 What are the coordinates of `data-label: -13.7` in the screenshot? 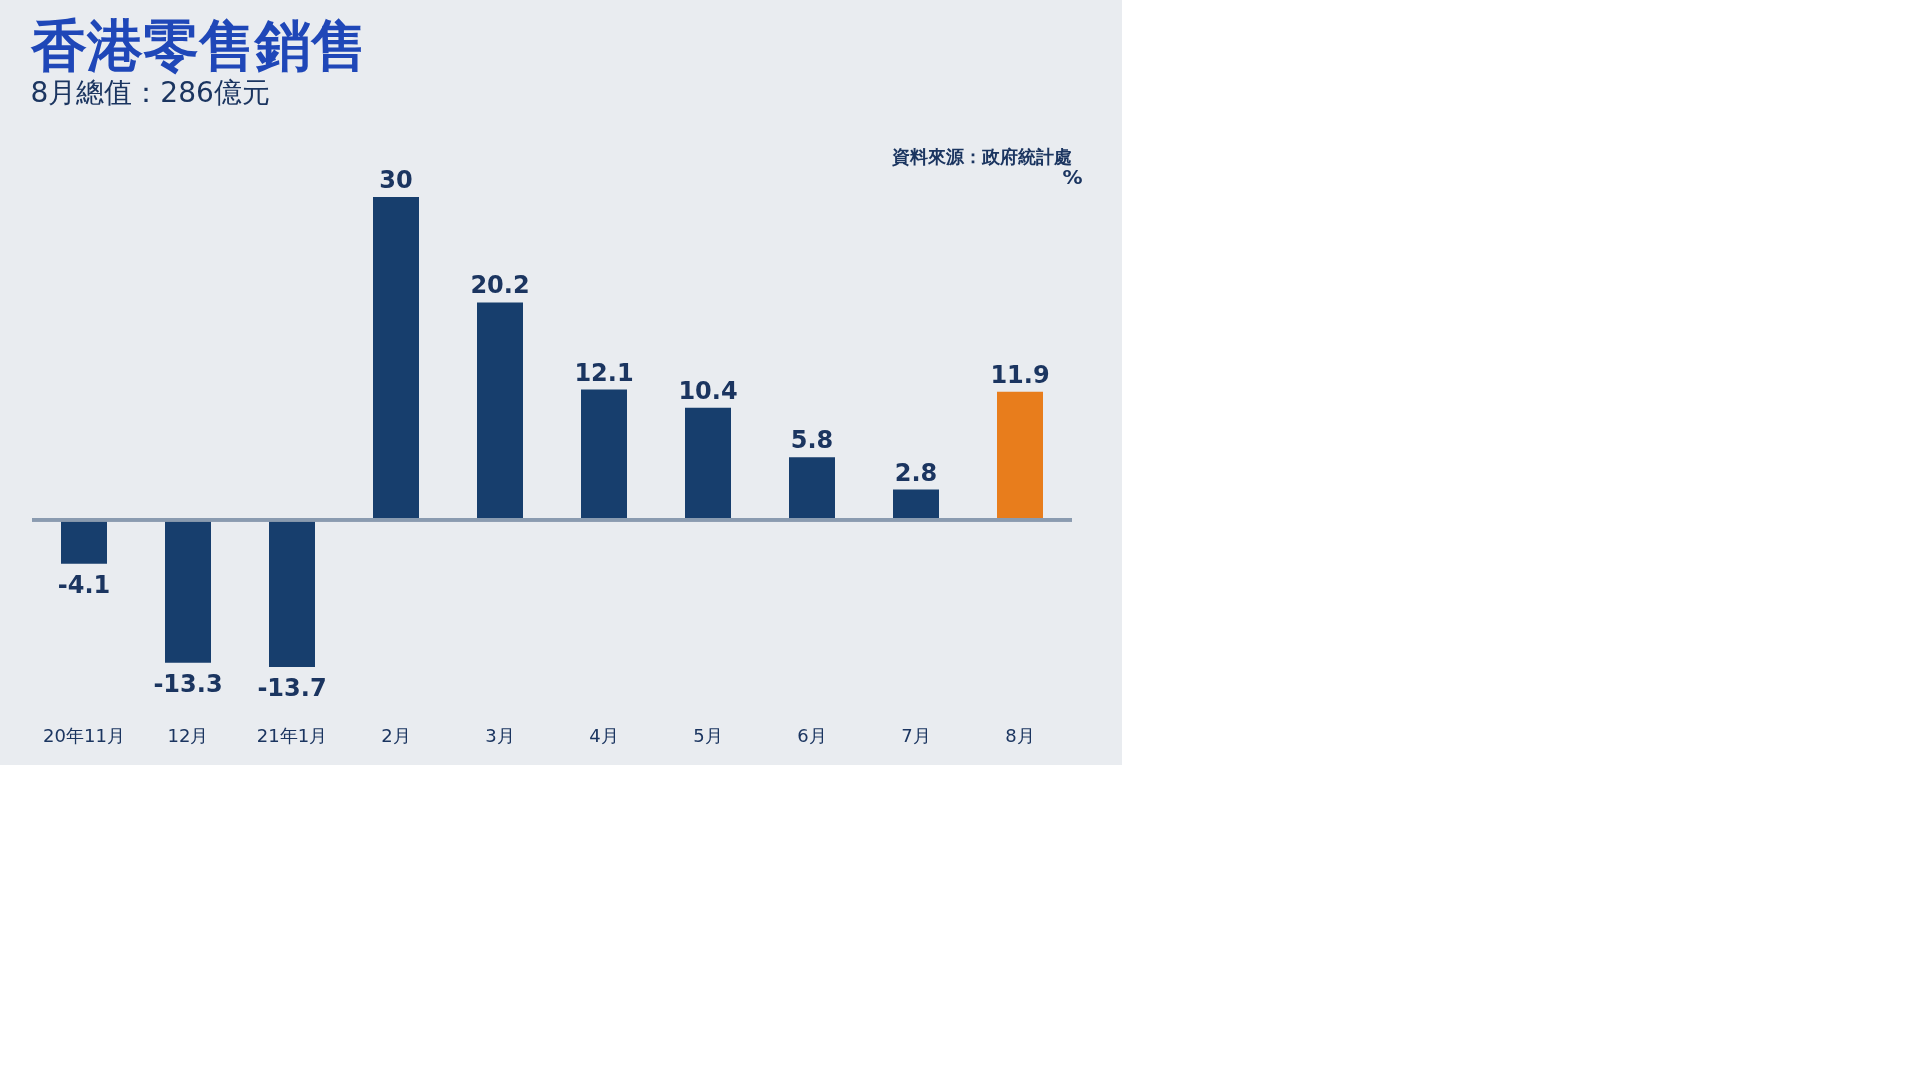 It's located at (292, 688).